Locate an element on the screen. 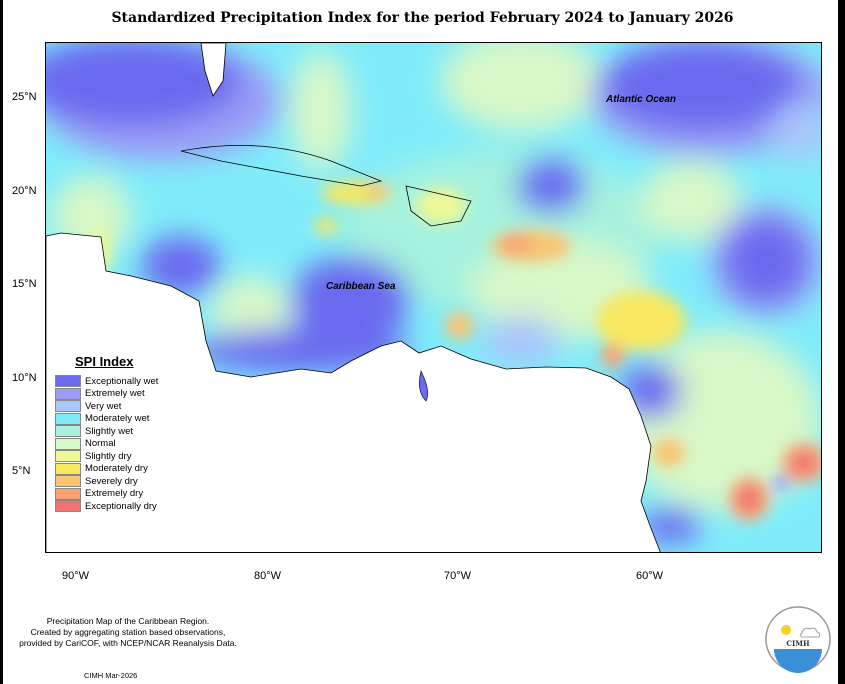  lon-tick: 70°W is located at coordinates (458, 576).